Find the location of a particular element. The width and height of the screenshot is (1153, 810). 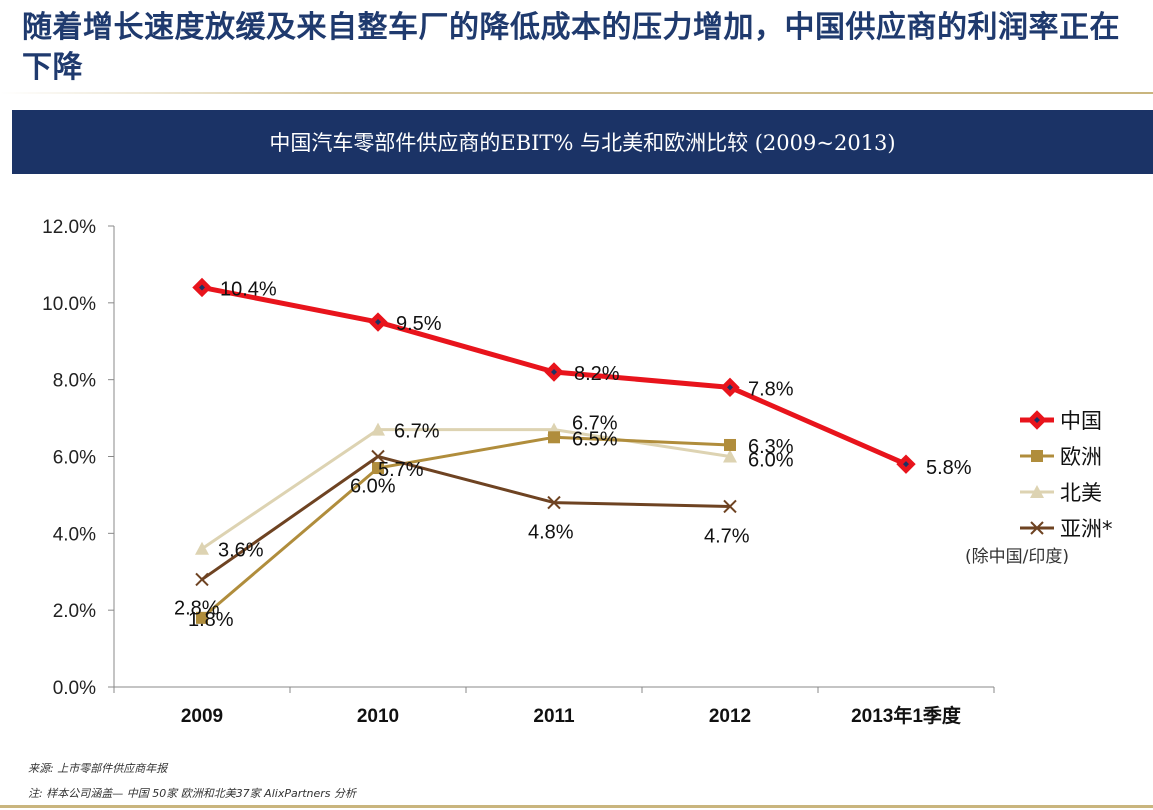

data-label: 6.5% is located at coordinates (595, 439).